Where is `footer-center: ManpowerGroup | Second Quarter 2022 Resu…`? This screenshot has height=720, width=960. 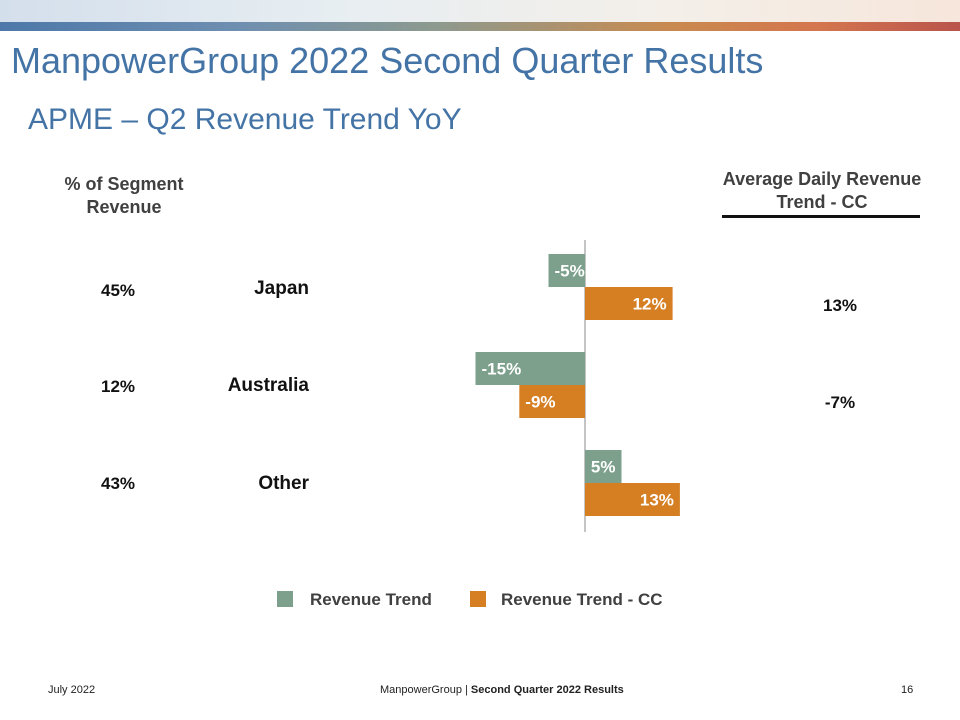
footer-center: ManpowerGroup | Second Quarter 2022 Resu… is located at coordinates (502, 690).